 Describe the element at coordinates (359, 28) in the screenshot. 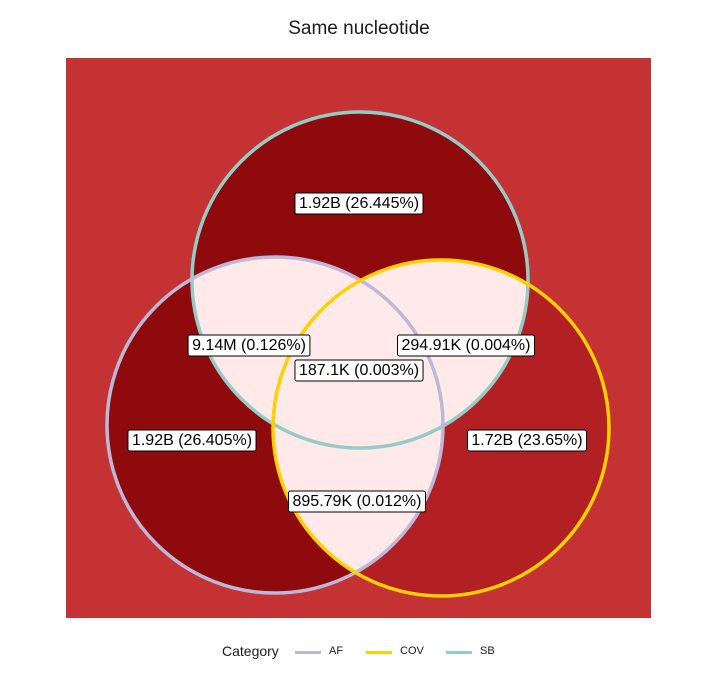

I see `chart-title: Same nucleotide` at that location.